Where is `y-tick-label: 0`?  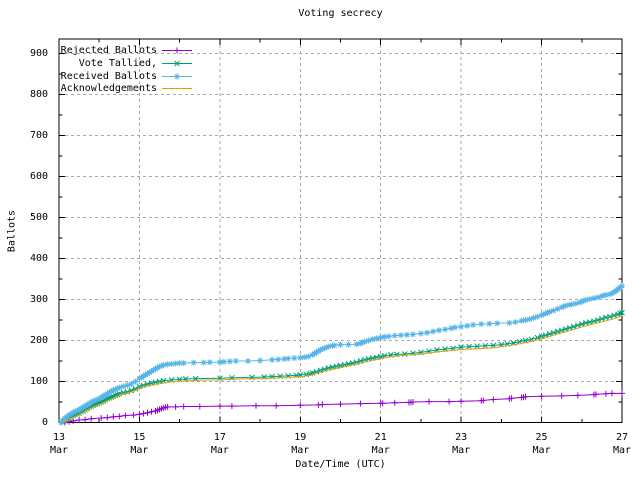 y-tick-label: 0 is located at coordinates (44, 422).